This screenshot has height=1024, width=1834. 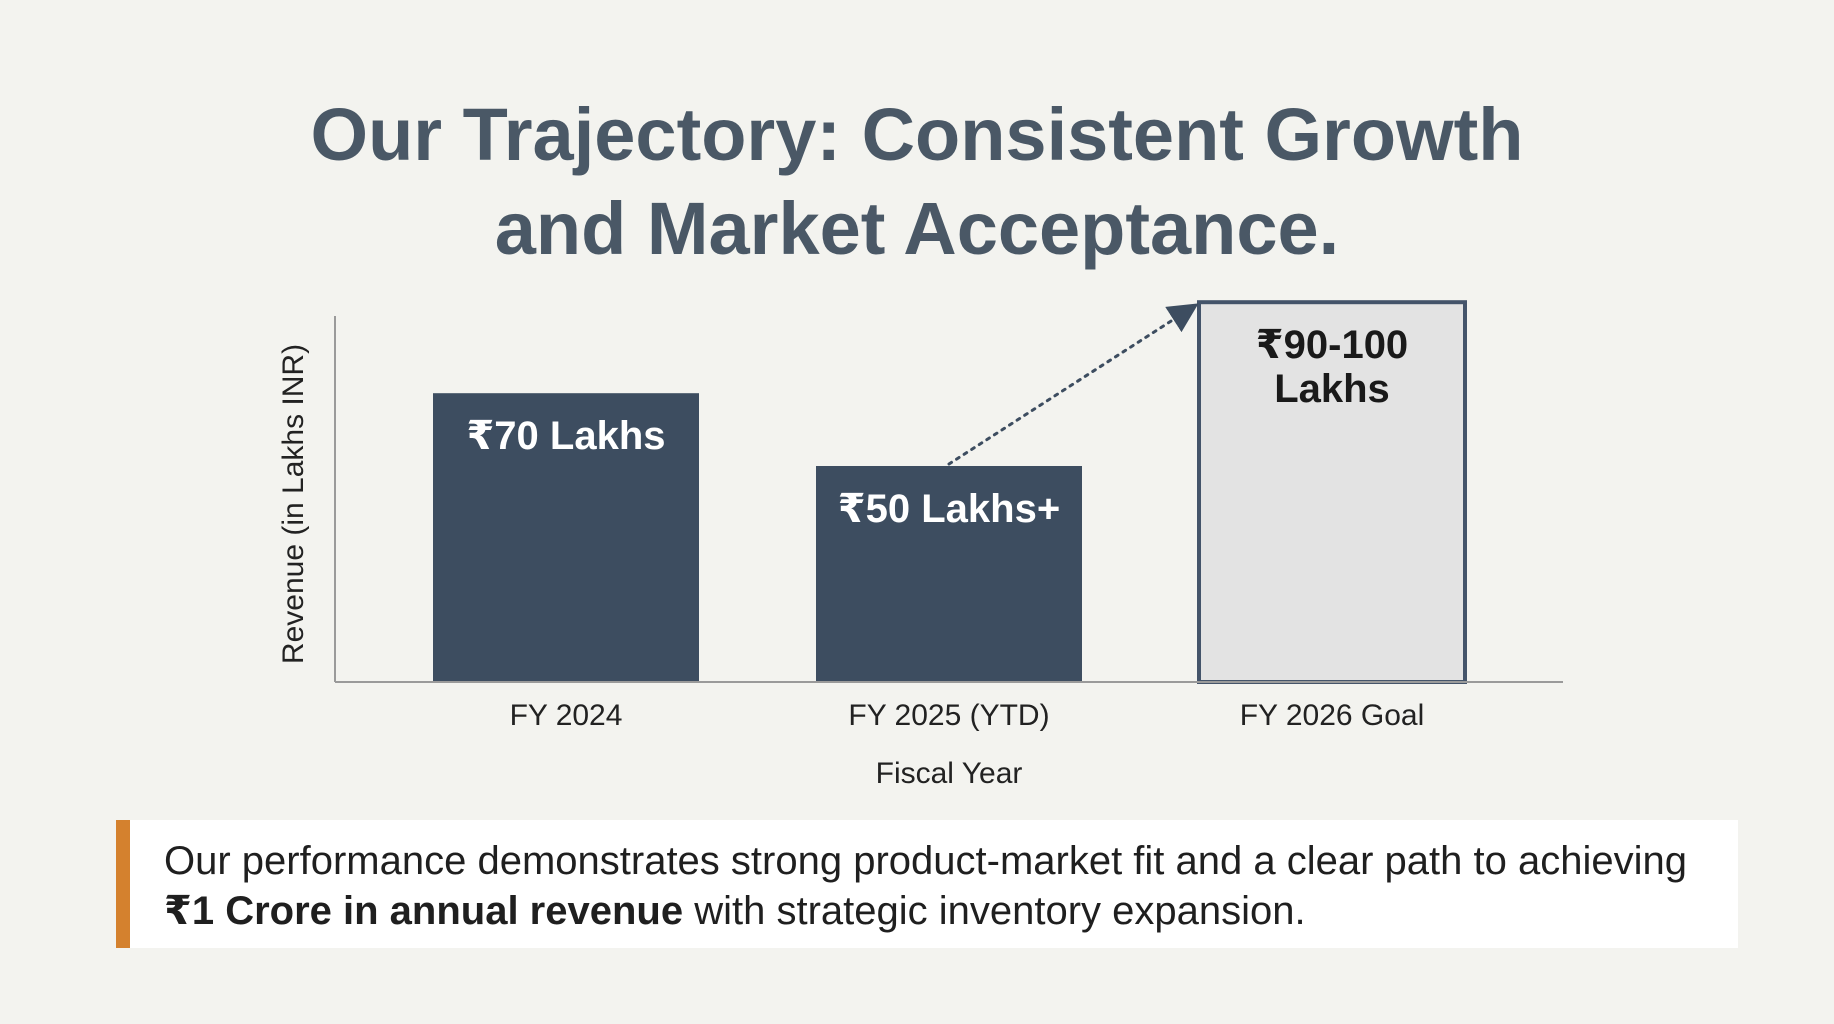 I want to click on callout-text-end: with strategic inventory expansion., so click(x=994, y=911).